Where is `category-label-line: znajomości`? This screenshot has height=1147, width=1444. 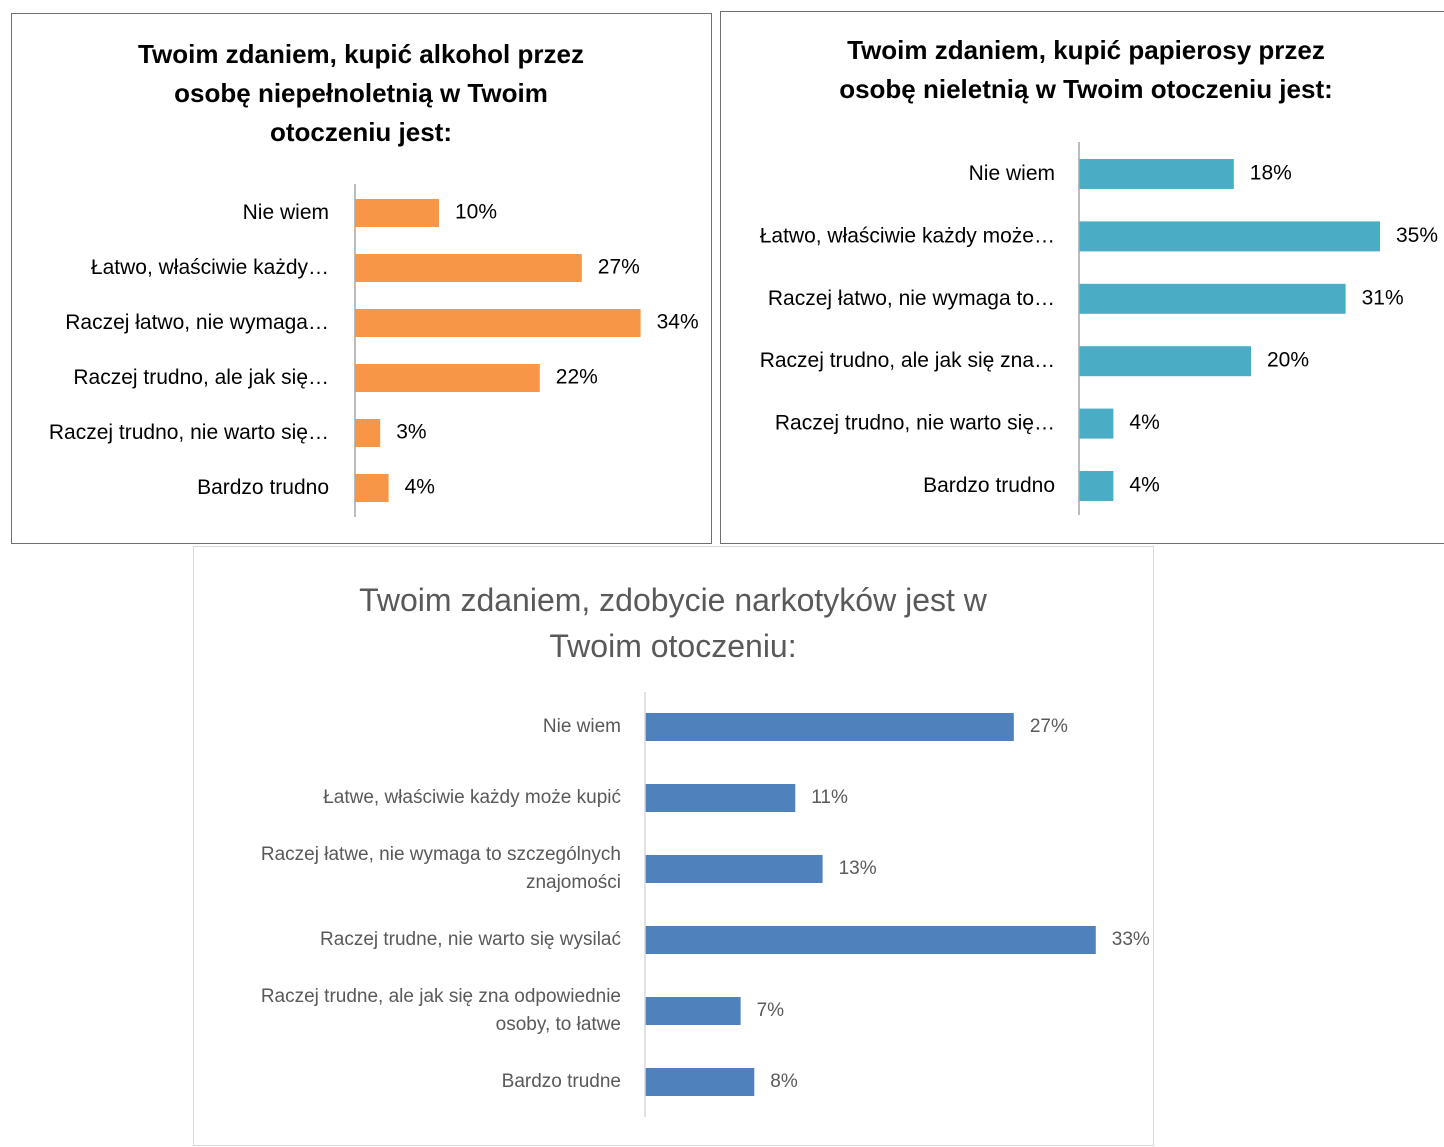
category-label-line: znajomości is located at coordinates (573, 882).